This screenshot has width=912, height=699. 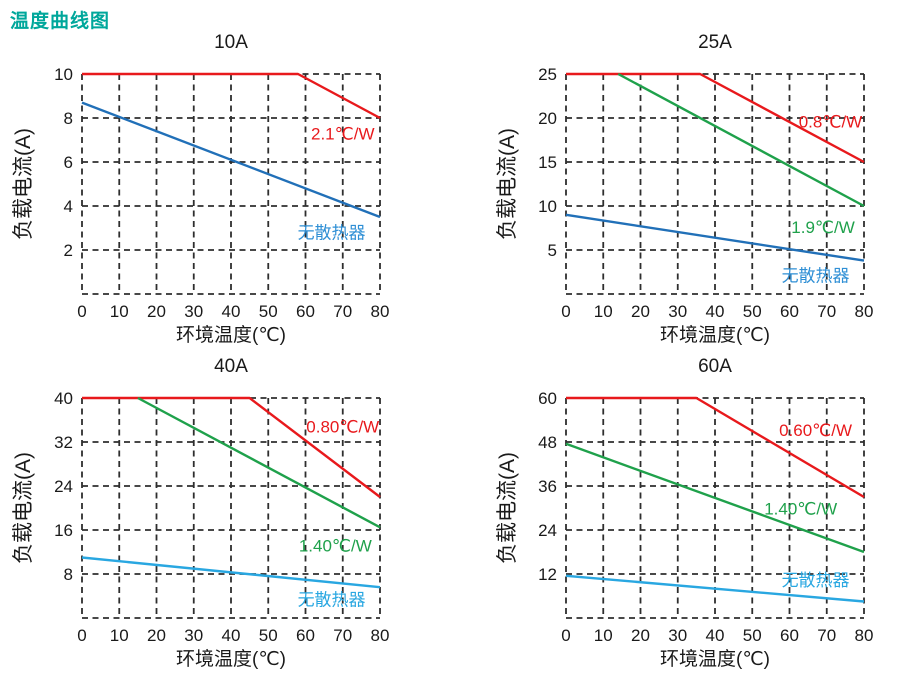 What do you see at coordinates (815, 430) in the screenshot?
I see `series-label: 0.60℃/W` at bounding box center [815, 430].